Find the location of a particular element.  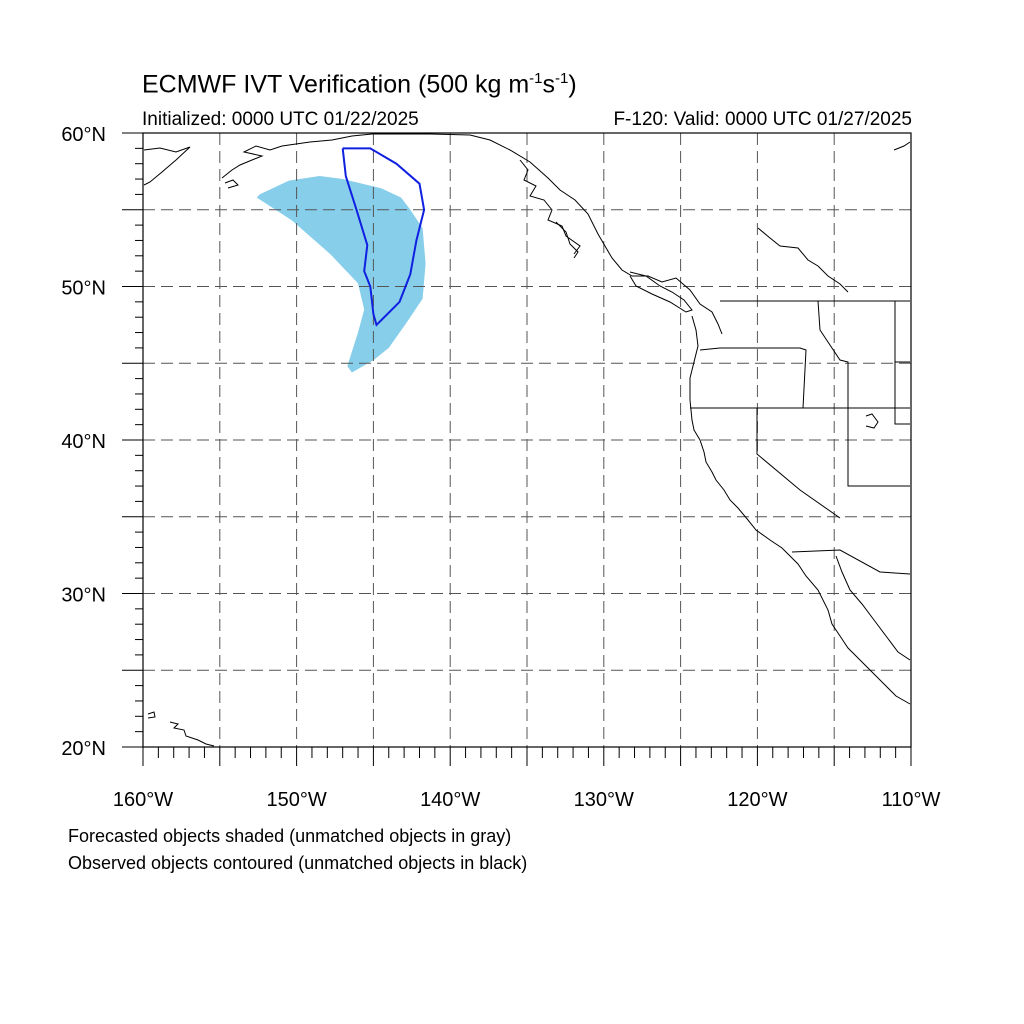

mt-border is located at coordinates (902, 332).